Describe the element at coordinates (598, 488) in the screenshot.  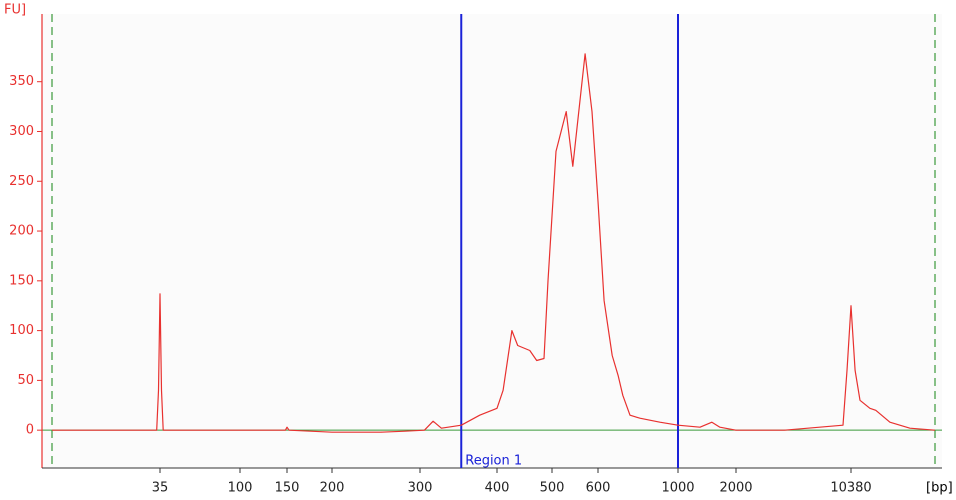
I see `x-tick-label: 600` at that location.